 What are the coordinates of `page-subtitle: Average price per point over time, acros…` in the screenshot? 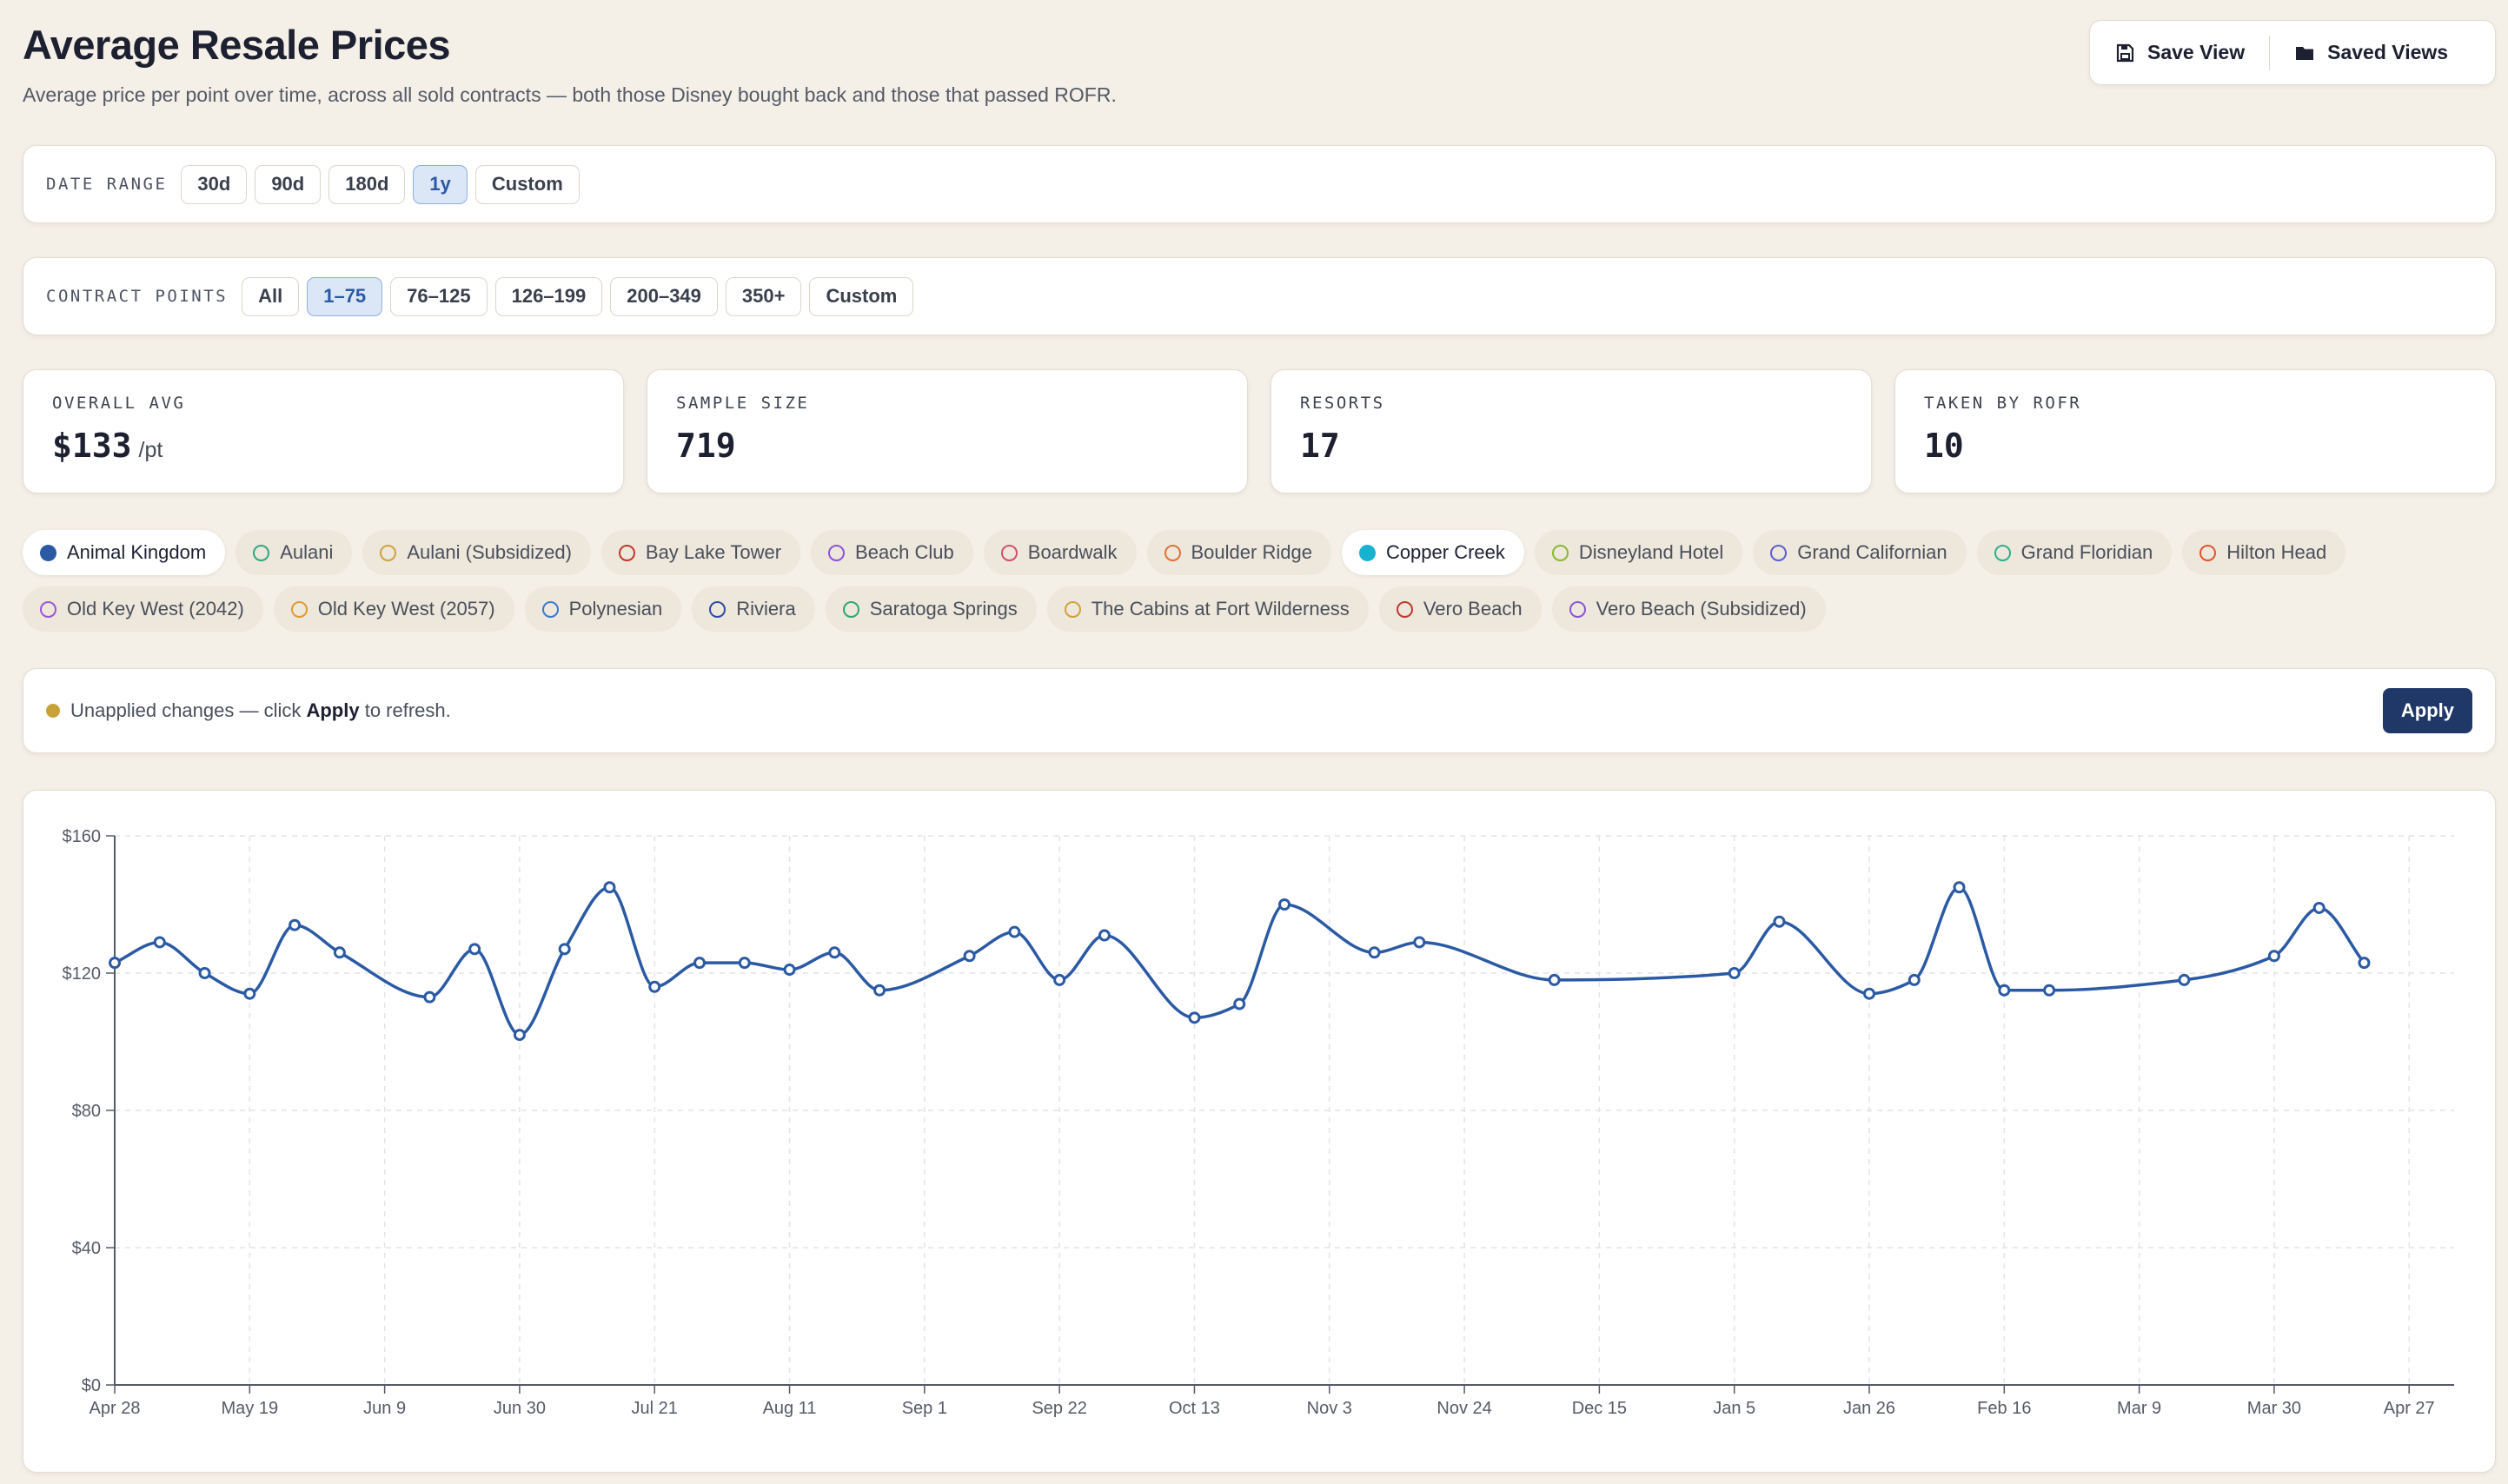 It's located at (570, 94).